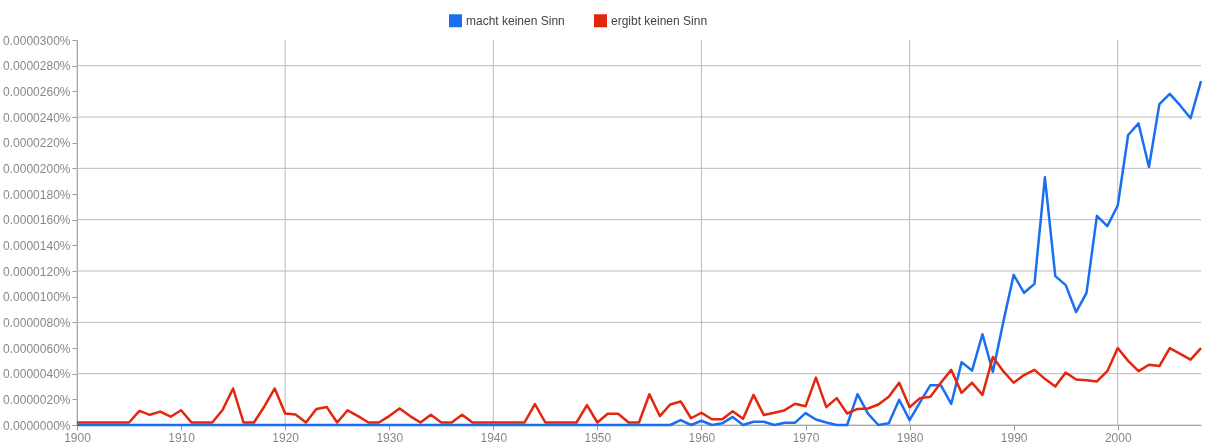  Describe the element at coordinates (37, 194) in the screenshot. I see `y-tick-label: 0.0000180%` at that location.